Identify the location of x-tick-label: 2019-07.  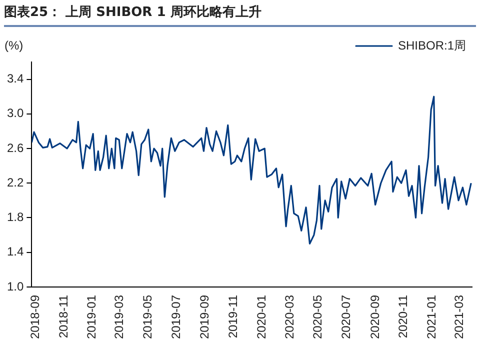
(175, 317).